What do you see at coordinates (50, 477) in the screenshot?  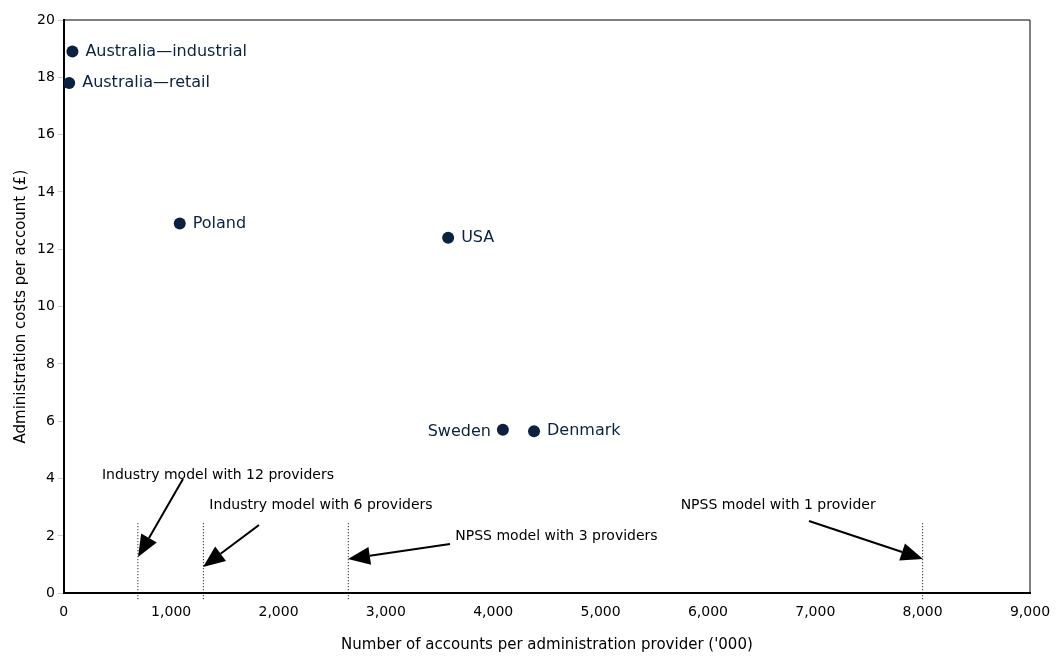 I see `y-tick-label: 4` at bounding box center [50, 477].